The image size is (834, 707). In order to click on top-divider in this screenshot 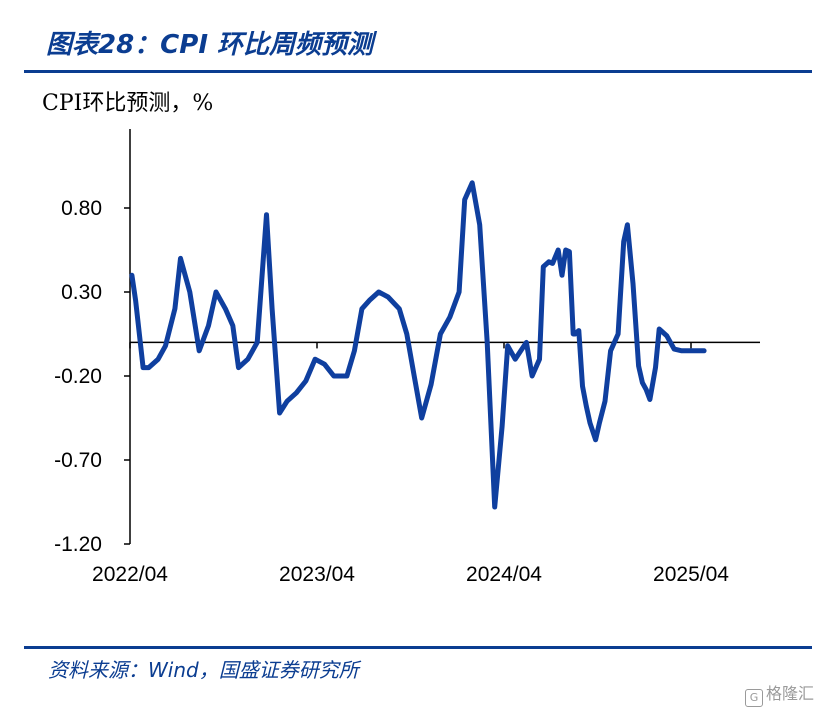, I will do `click(418, 71)`.